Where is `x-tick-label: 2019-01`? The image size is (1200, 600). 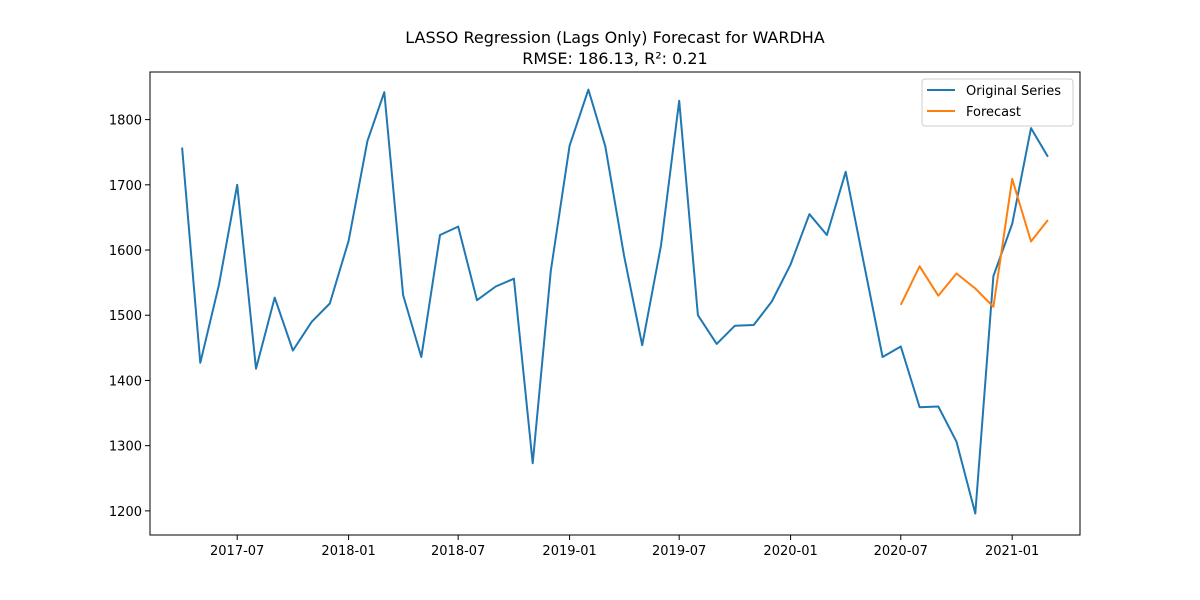 x-tick-label: 2019-01 is located at coordinates (569, 551).